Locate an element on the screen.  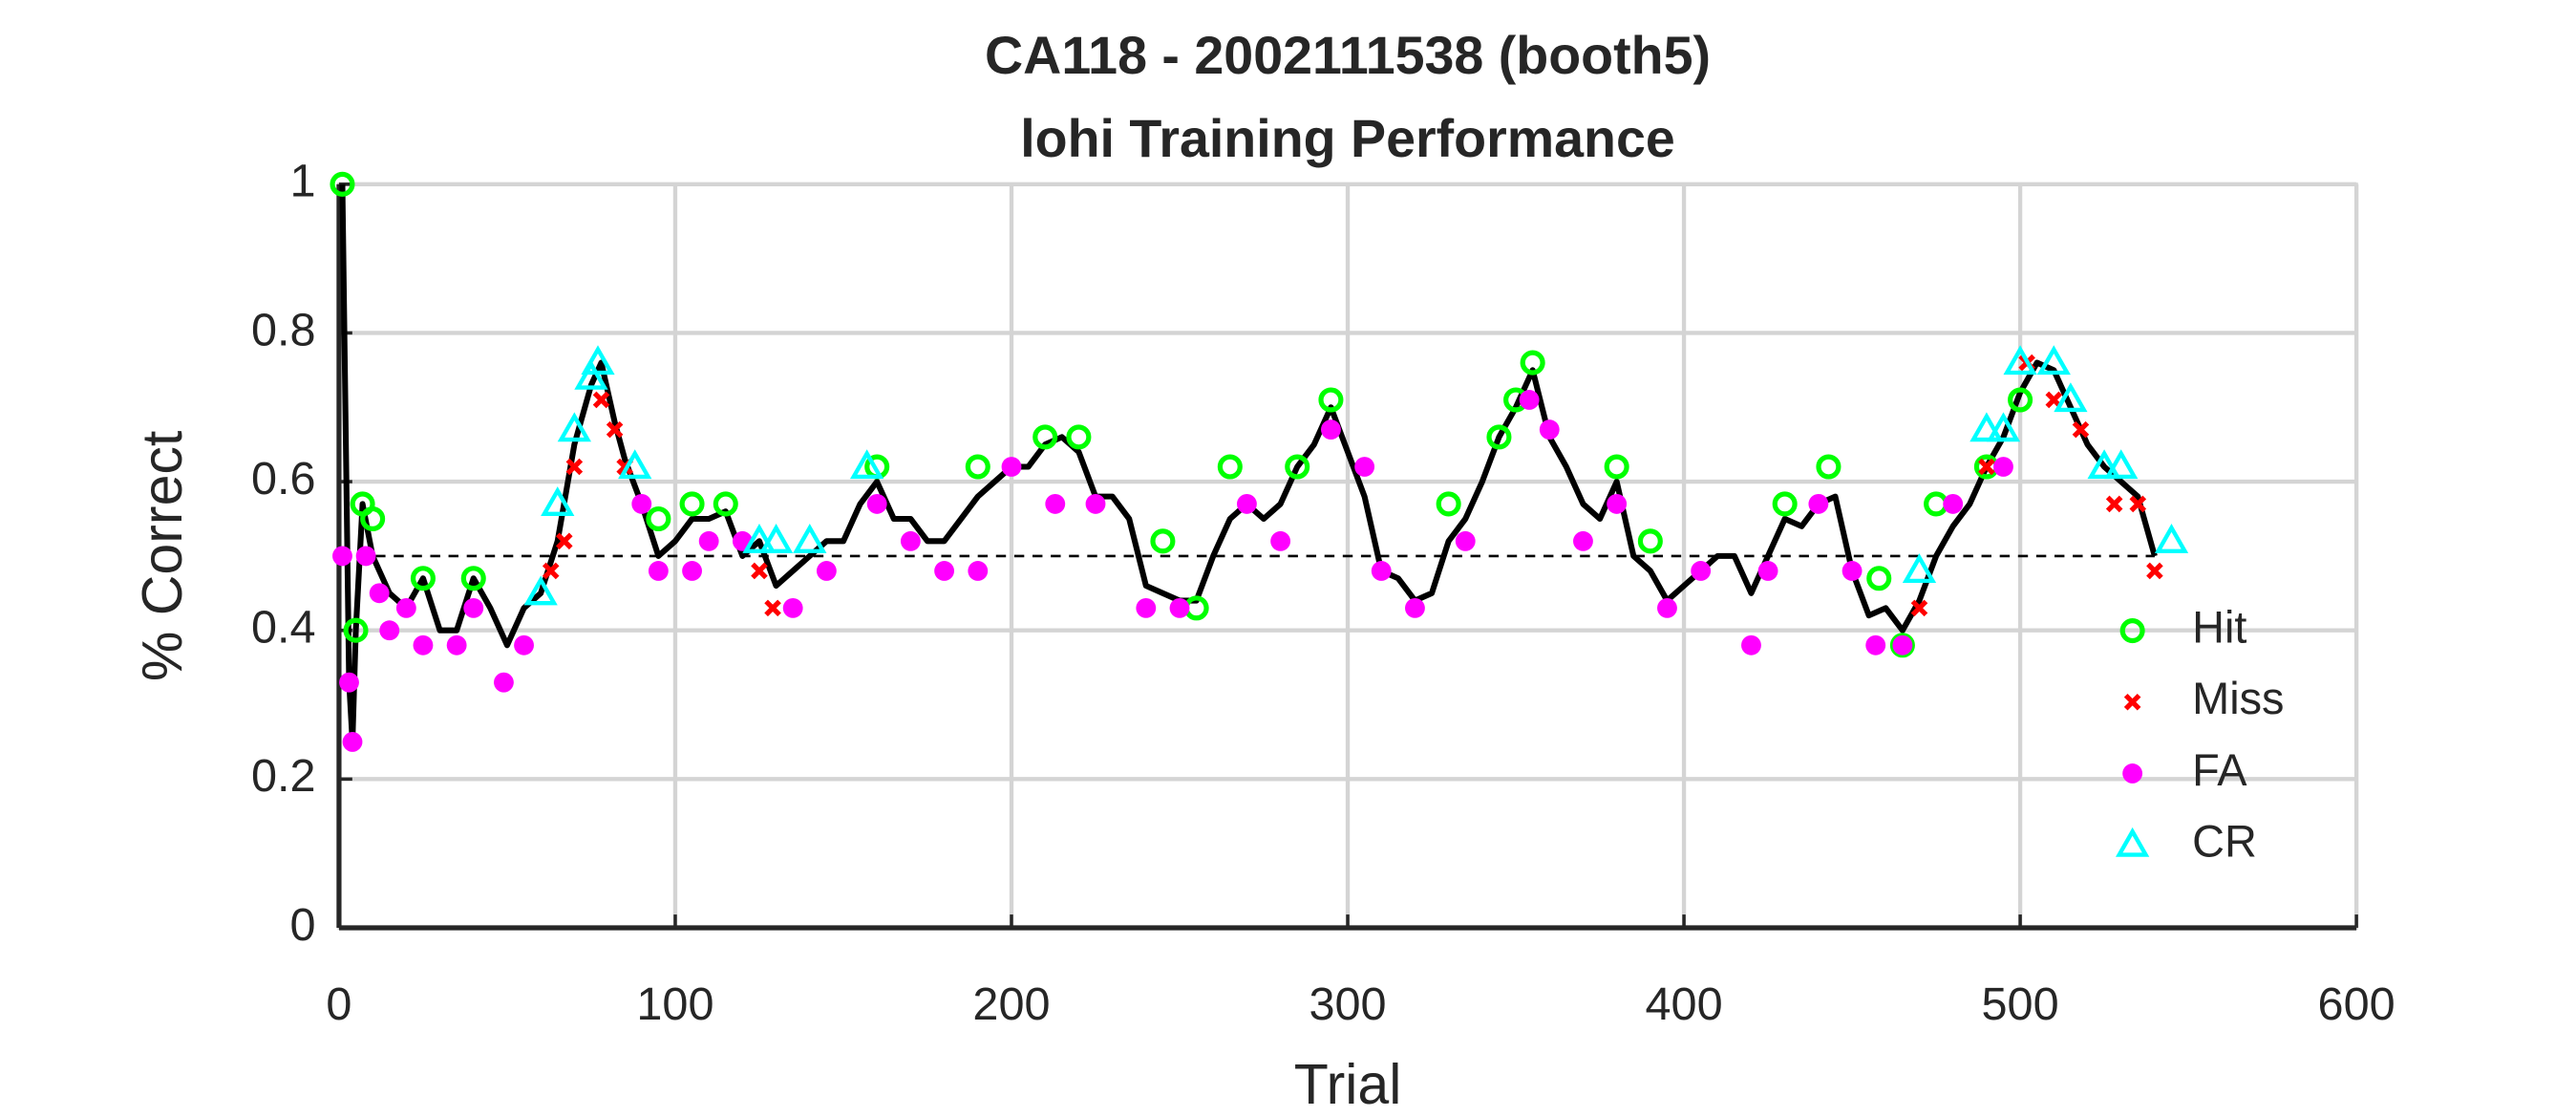
x-tick-label: 400 is located at coordinates (1683, 1004).